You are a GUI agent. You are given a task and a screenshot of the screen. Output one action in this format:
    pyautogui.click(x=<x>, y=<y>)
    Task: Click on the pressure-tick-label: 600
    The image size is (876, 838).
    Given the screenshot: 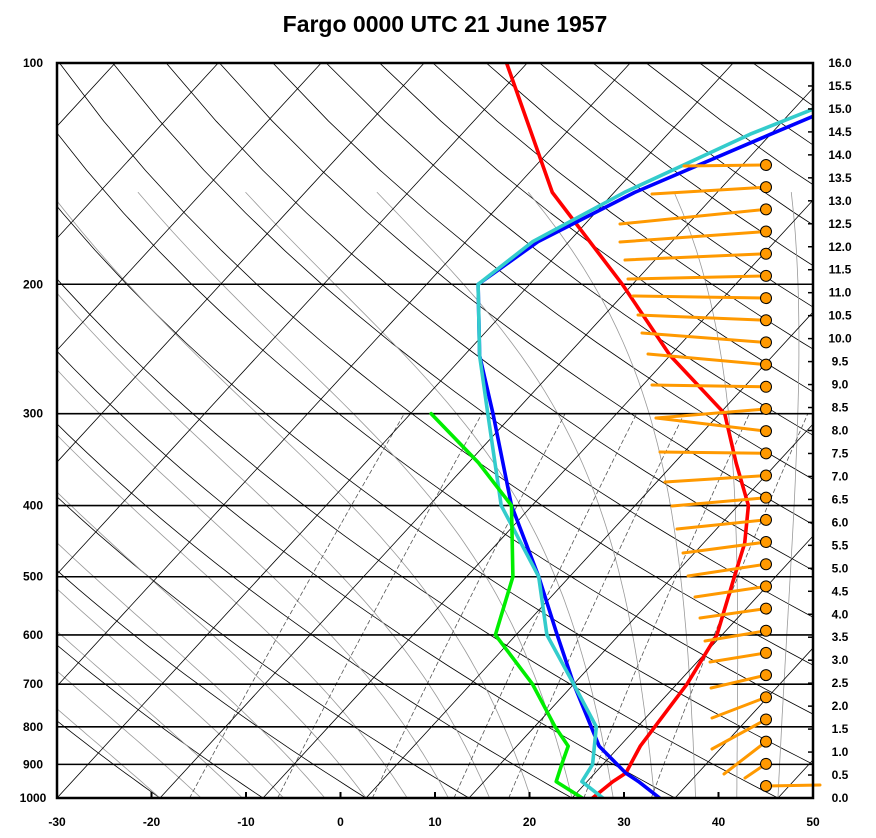 What is the action you would take?
    pyautogui.click(x=33, y=635)
    